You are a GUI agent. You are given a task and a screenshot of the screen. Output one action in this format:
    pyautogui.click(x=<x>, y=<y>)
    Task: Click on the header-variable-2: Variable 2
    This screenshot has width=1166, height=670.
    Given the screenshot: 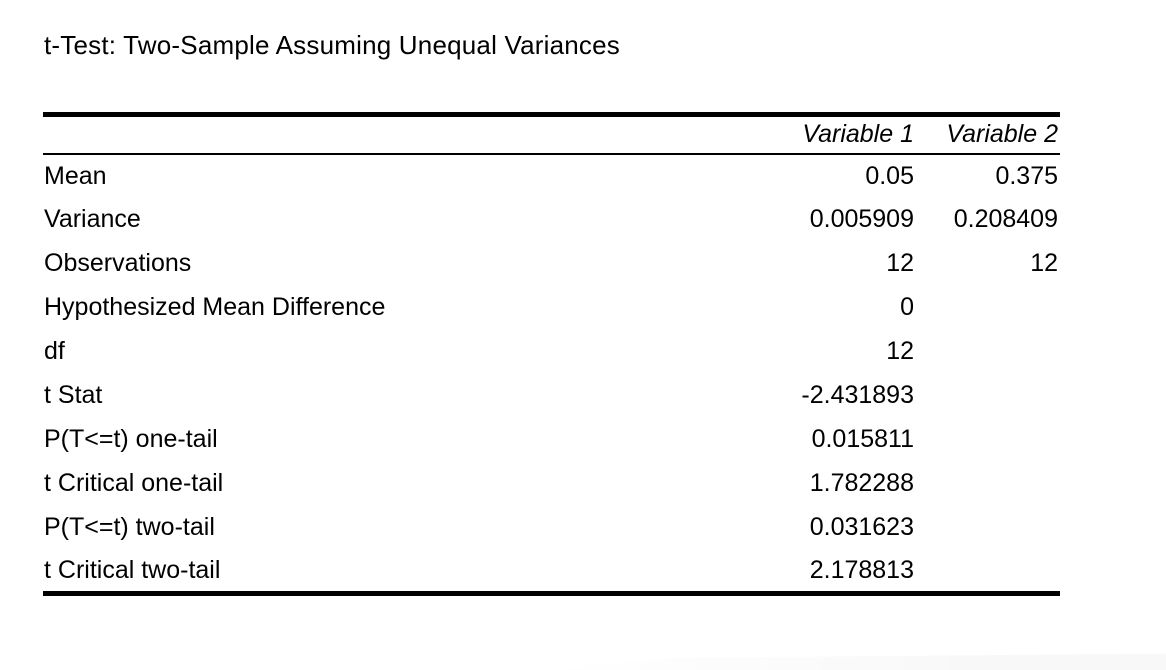 What is the action you would take?
    pyautogui.click(x=988, y=134)
    